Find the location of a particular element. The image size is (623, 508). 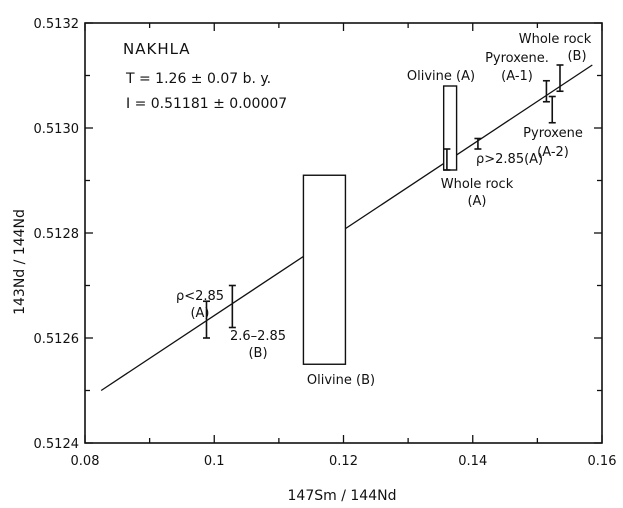

point-label: Pyroxene. is located at coordinates (517, 58).